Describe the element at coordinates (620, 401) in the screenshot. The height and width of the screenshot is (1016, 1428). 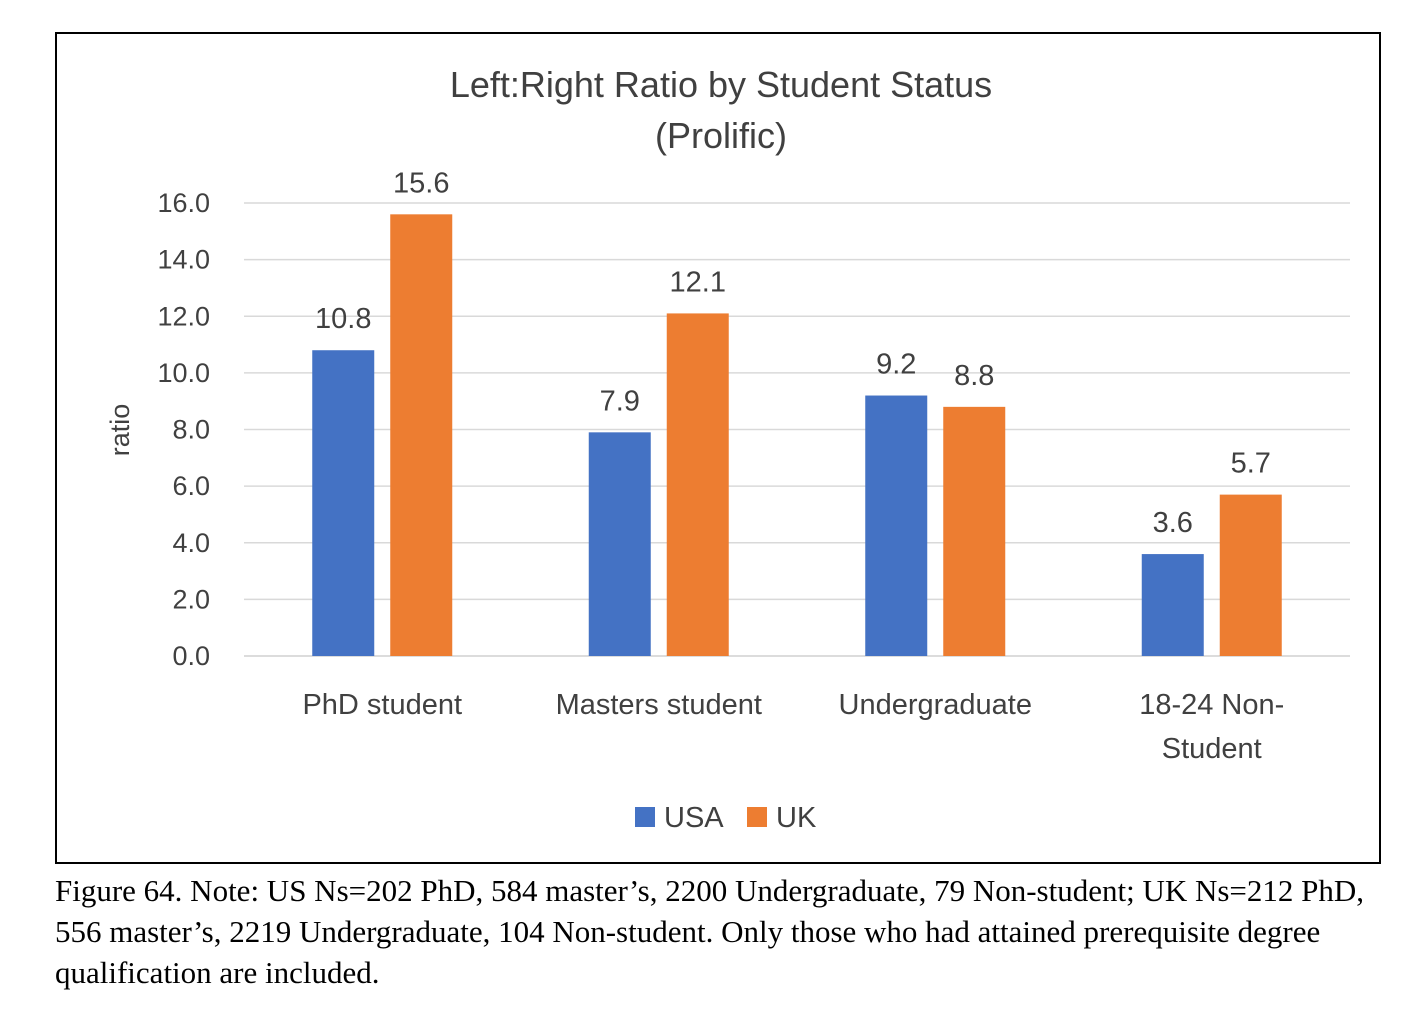
I see `data-label: 7.9` at that location.